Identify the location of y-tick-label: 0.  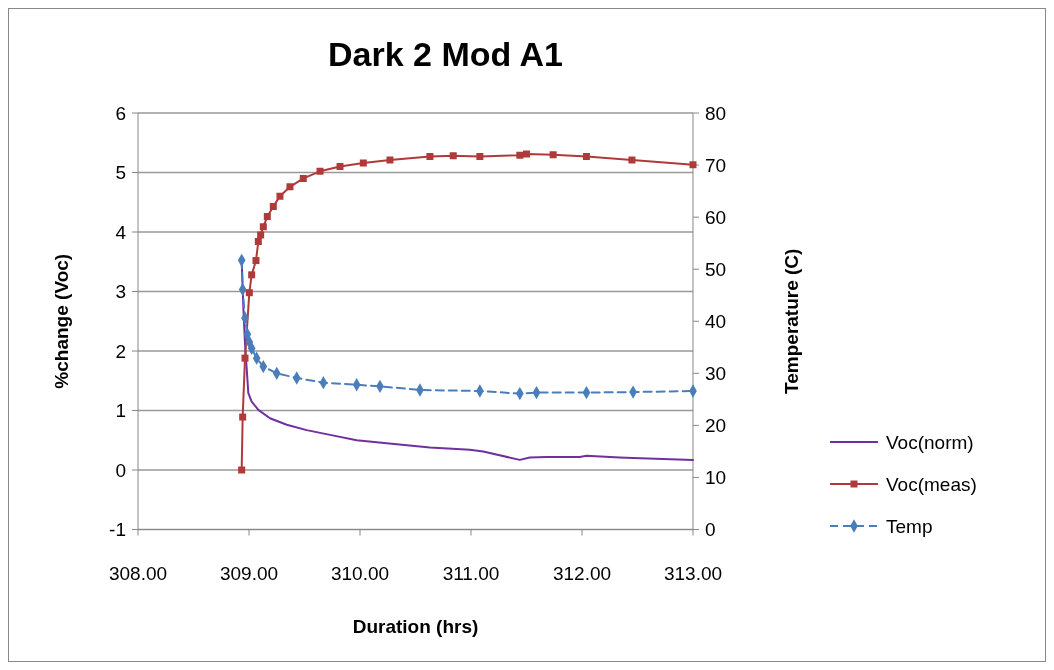
(120, 470).